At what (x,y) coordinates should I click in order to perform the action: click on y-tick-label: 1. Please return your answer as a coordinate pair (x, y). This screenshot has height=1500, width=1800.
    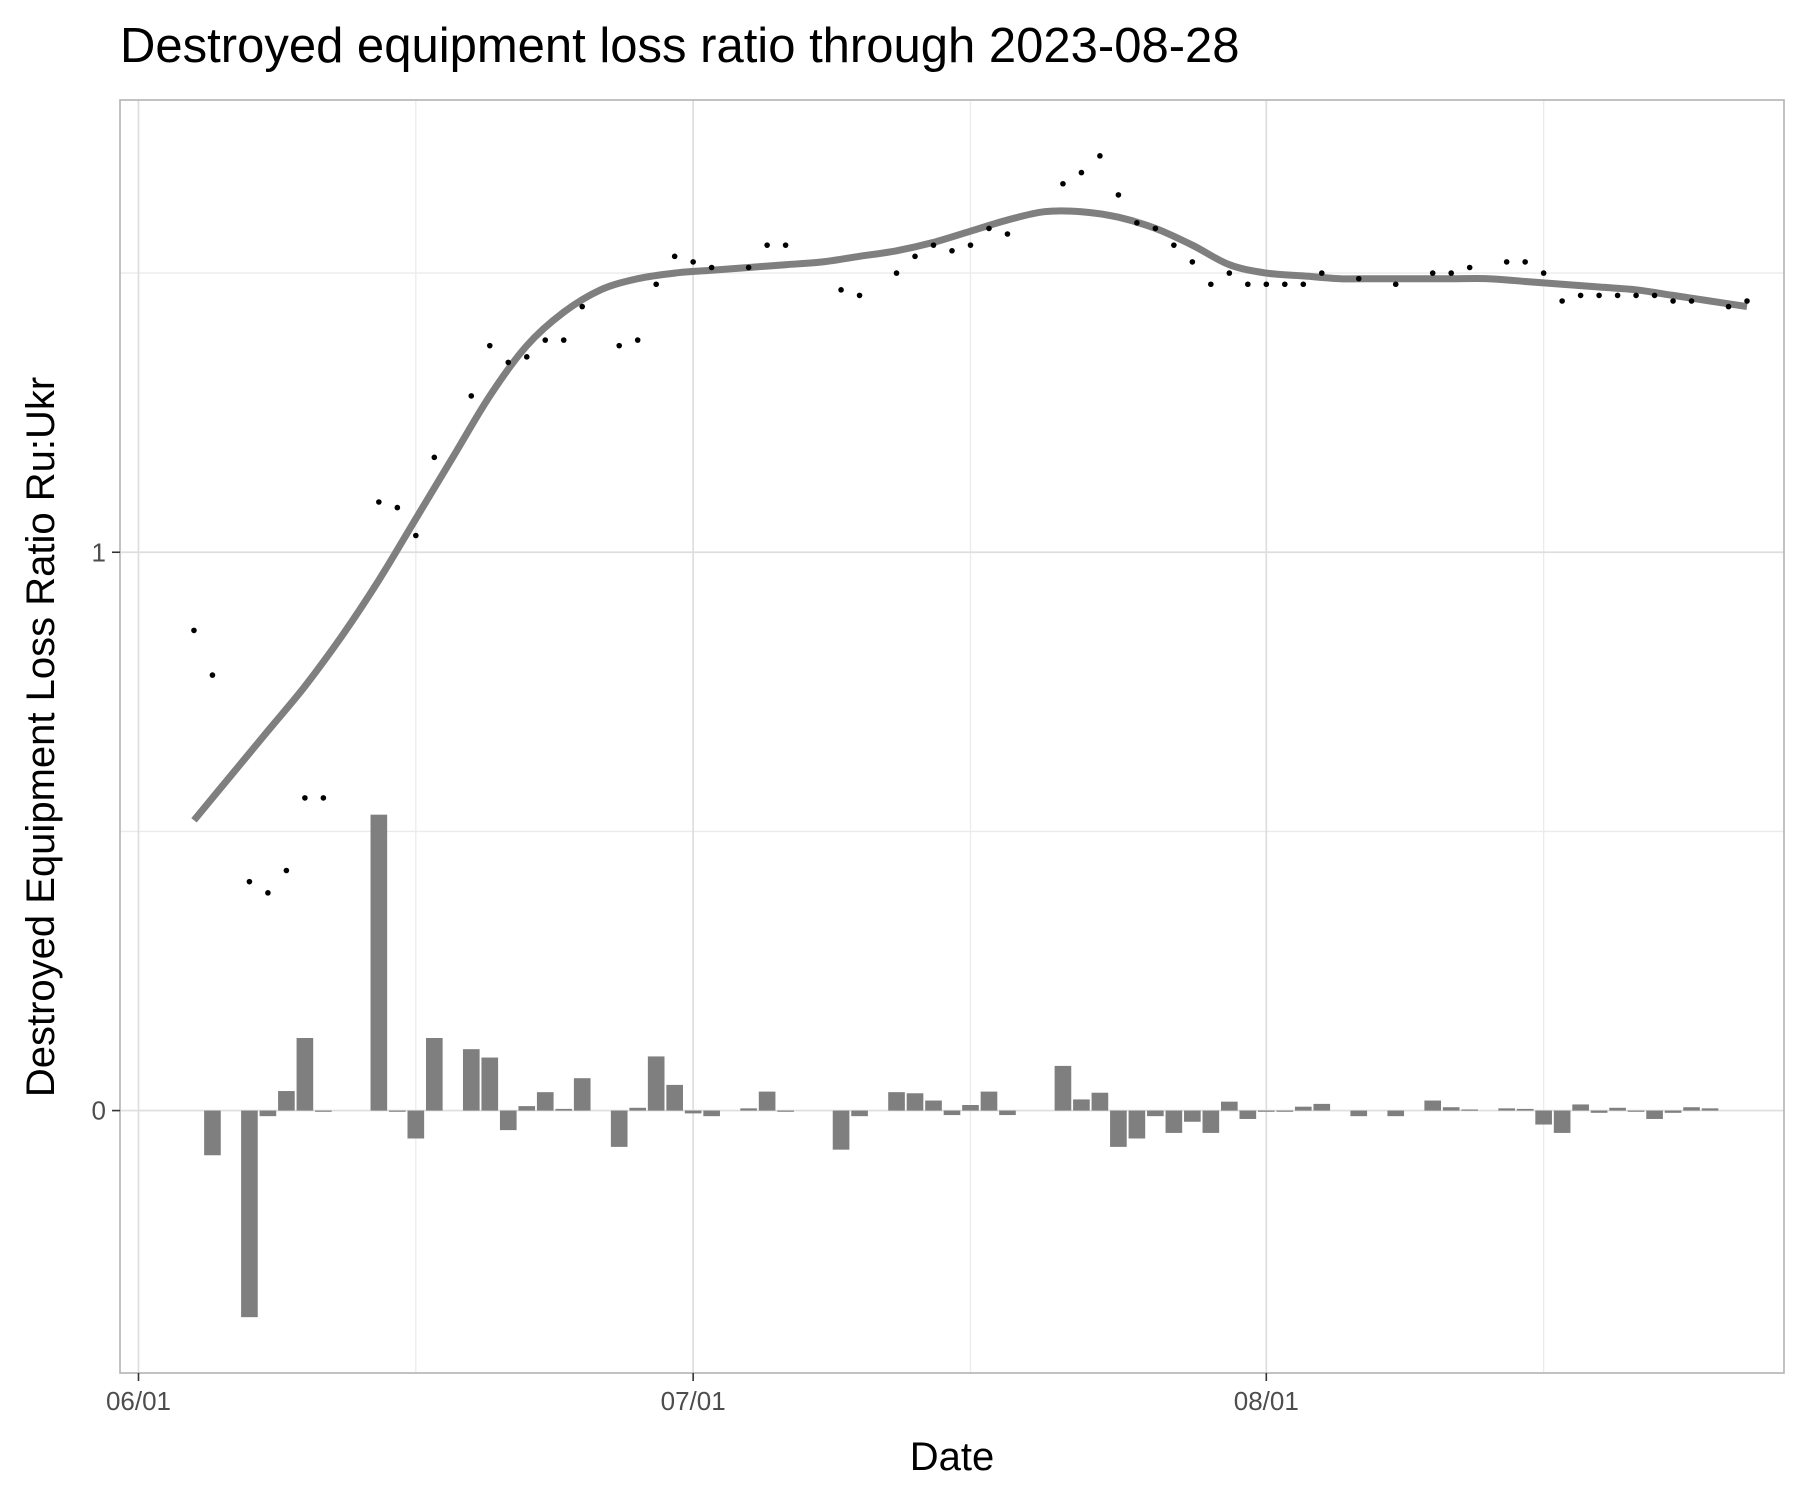
    Looking at the image, I should click on (99, 552).